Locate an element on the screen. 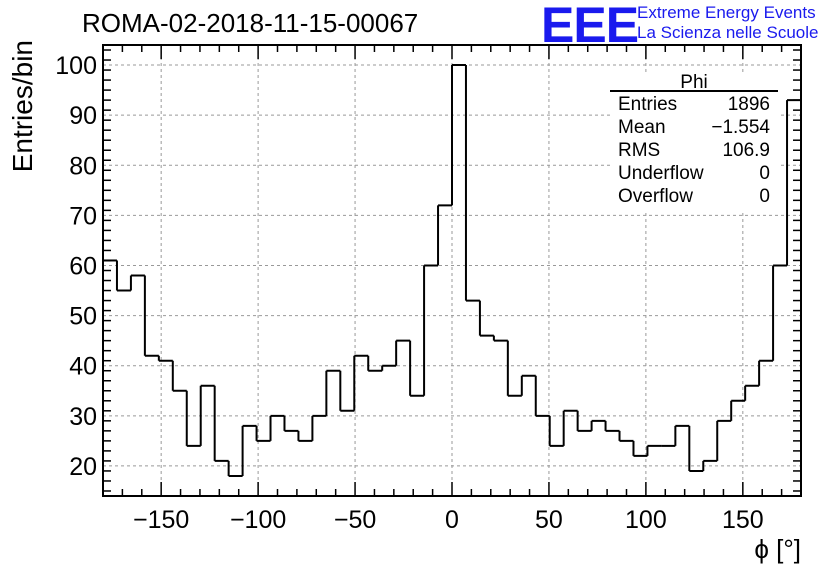 The height and width of the screenshot is (572, 836). y-tick-label: 60 is located at coordinates (83, 266).